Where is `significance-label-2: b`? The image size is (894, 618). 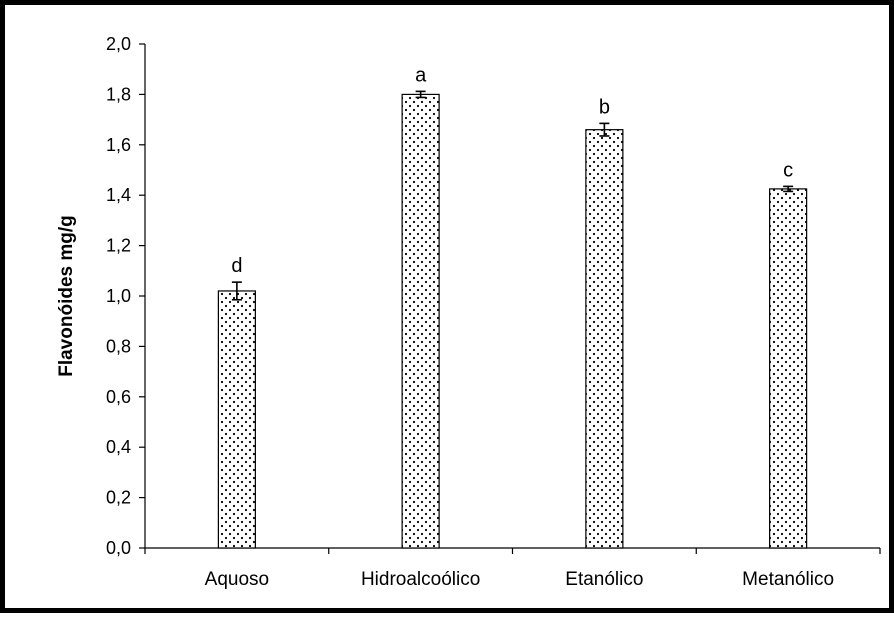 significance-label-2: b is located at coordinates (604, 107).